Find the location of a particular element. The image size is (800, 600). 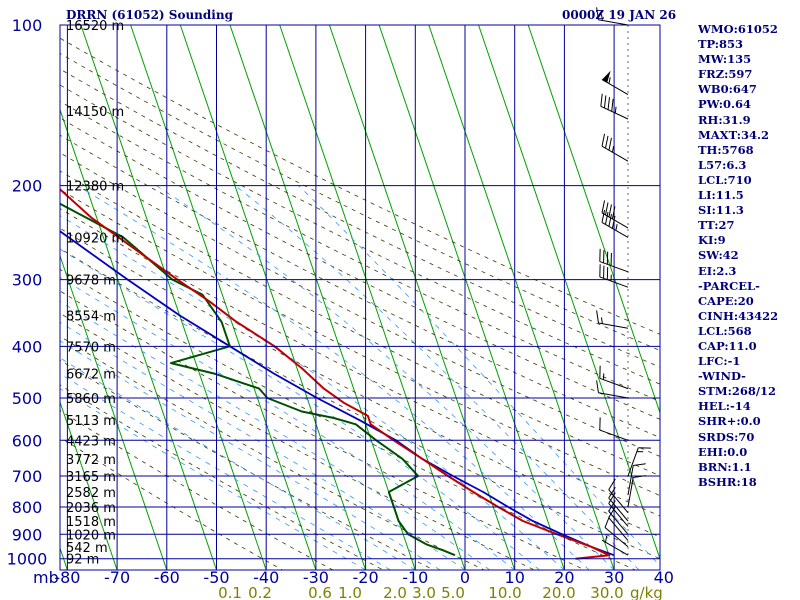

index-item: -PARCEL- is located at coordinates (729, 285).